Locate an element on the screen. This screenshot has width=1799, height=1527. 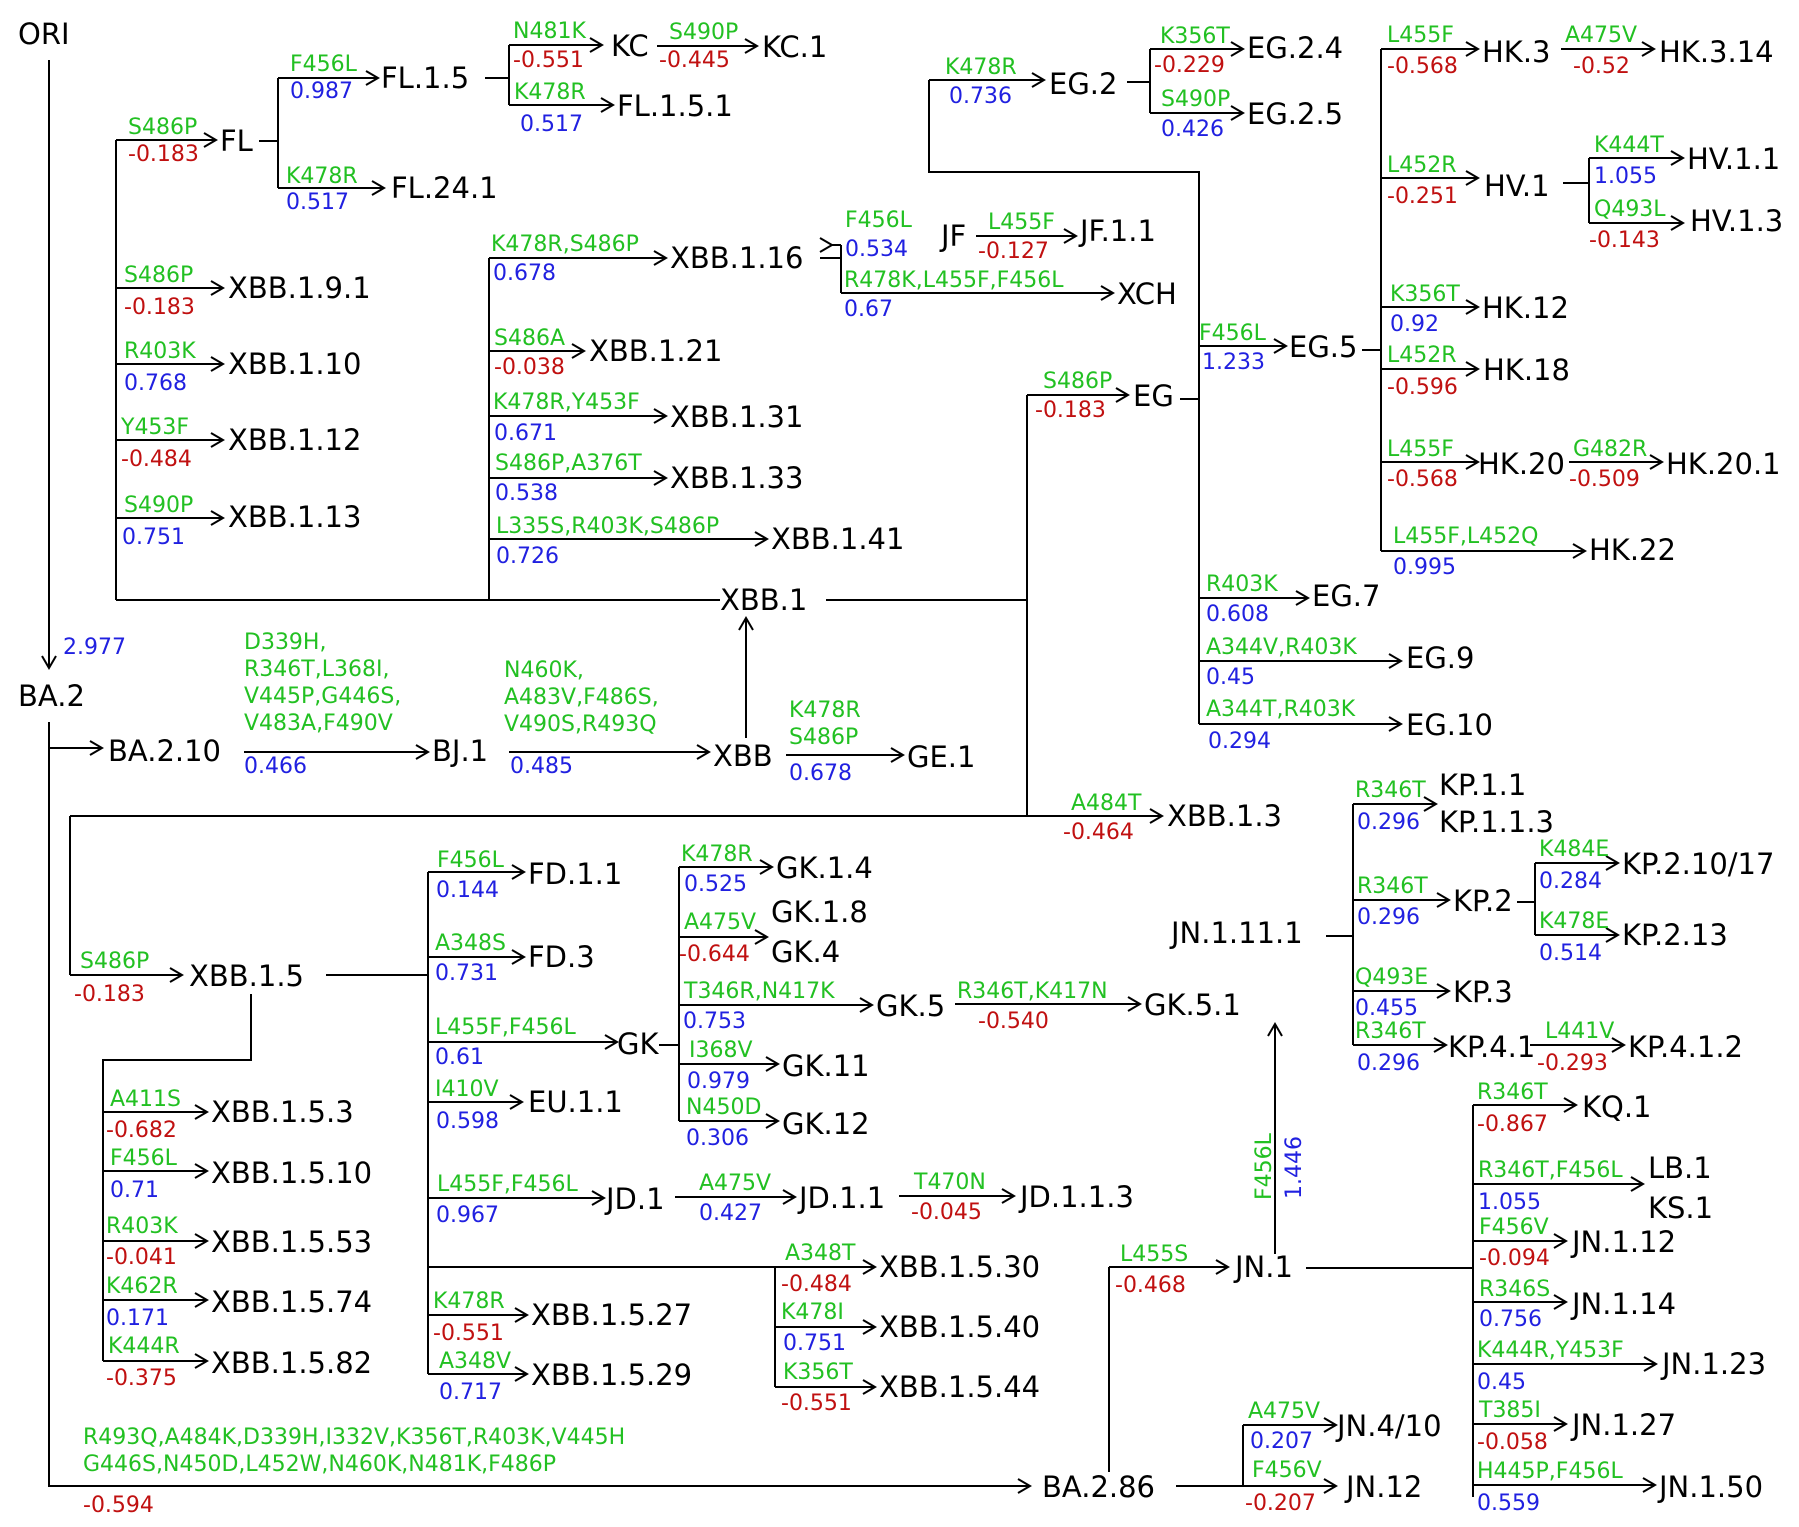
mutation-label-hk-3-hk-3-14: A475V is located at coordinates (1601, 35).